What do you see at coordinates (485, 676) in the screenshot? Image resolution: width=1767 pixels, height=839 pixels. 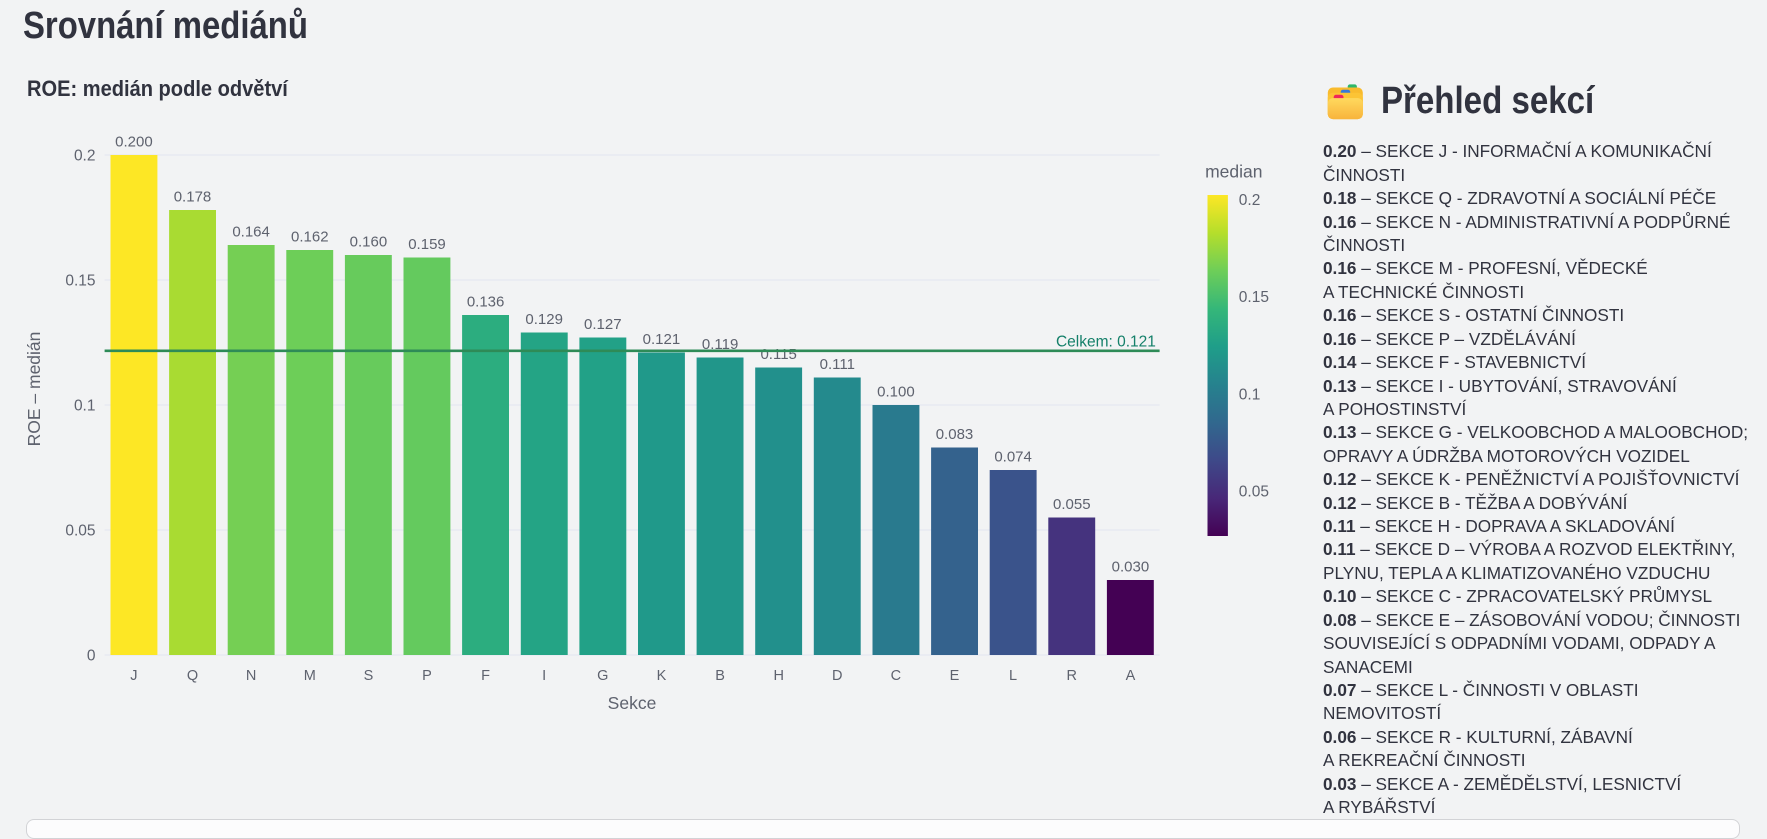 I see `svg-text: F` at bounding box center [485, 676].